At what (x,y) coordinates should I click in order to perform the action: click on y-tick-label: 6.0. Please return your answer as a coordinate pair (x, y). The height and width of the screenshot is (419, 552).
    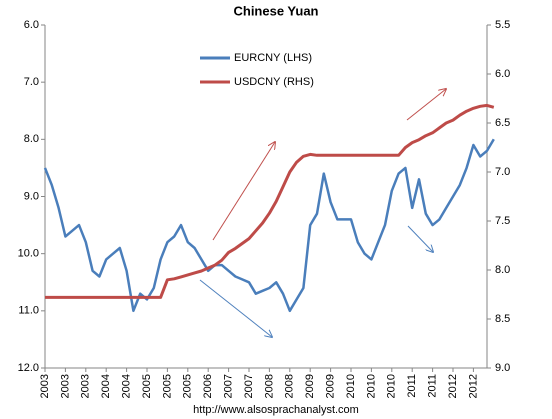
    Looking at the image, I should click on (31, 25).